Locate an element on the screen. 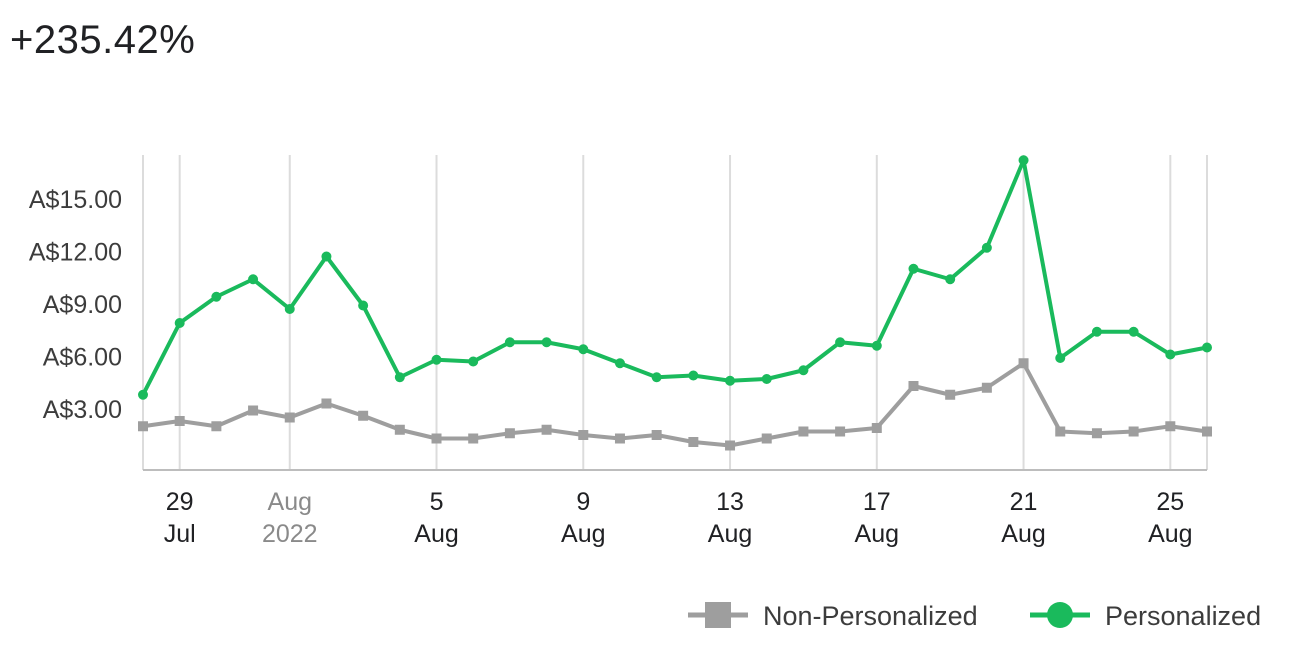  legend-item: Non-Personalized is located at coordinates (833, 616).